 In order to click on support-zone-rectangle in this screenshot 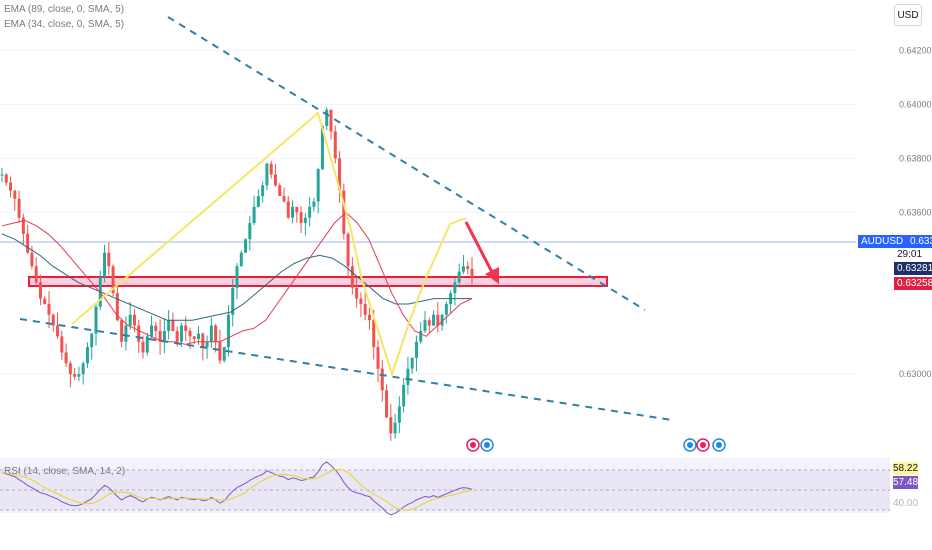, I will do `click(318, 281)`.